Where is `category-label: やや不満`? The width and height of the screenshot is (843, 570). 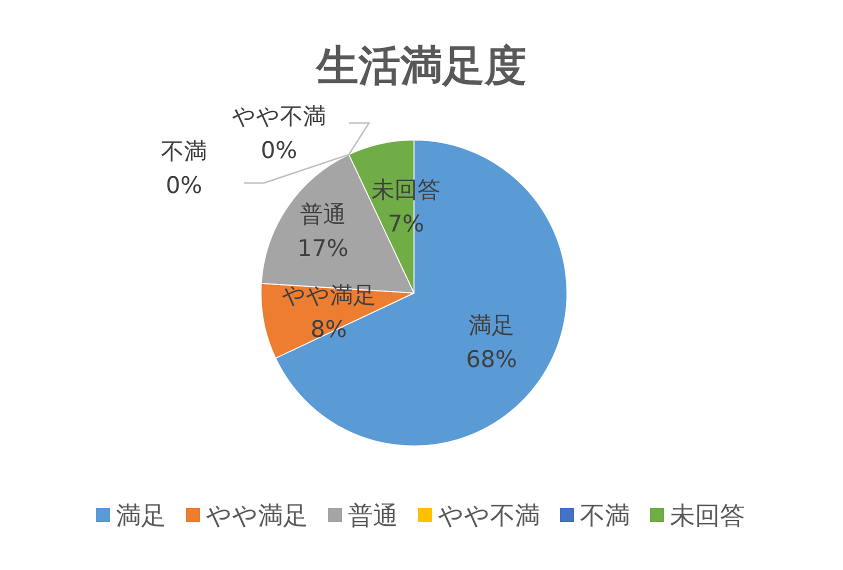
category-label: やや不満 is located at coordinates (279, 117).